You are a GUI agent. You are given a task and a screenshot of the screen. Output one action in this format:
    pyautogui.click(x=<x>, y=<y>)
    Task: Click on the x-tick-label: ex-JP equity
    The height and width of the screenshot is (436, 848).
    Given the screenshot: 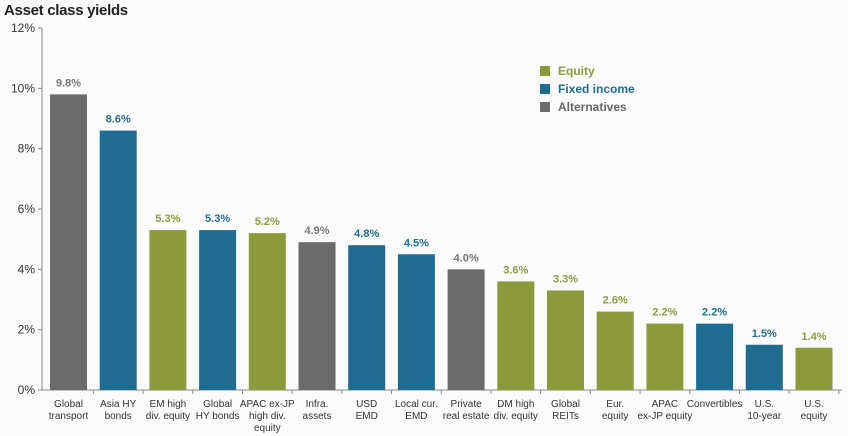 What is the action you would take?
    pyautogui.click(x=664, y=416)
    